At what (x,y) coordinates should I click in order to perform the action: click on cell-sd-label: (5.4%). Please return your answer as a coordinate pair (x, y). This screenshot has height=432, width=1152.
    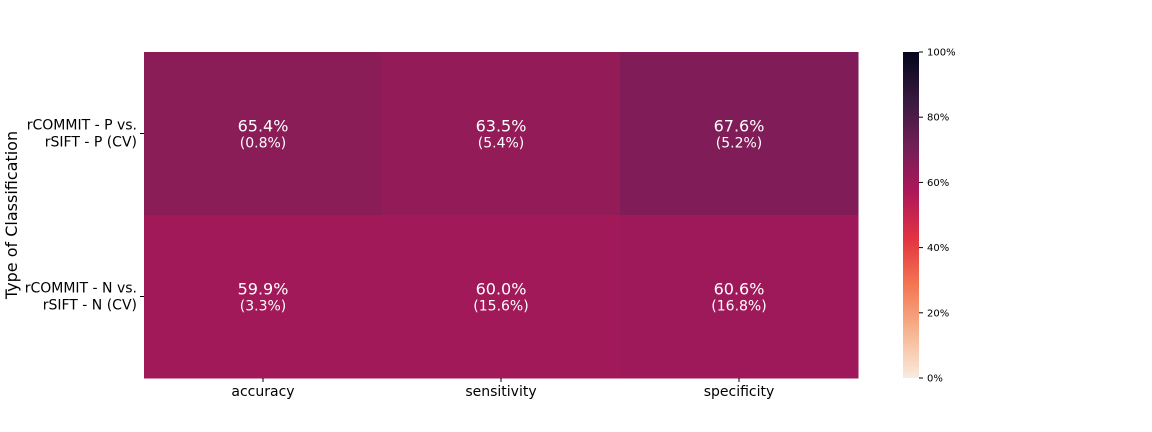
    Looking at the image, I should click on (501, 144).